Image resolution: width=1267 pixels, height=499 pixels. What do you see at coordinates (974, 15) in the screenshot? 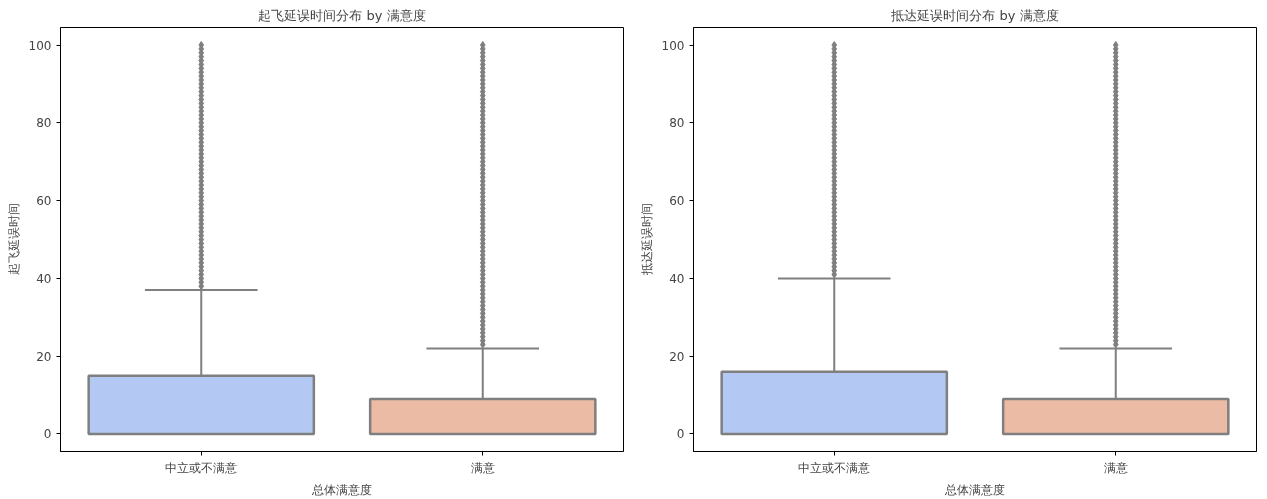
I see `chart-title: 抵达延误时间分布 by 满意度` at bounding box center [974, 15].